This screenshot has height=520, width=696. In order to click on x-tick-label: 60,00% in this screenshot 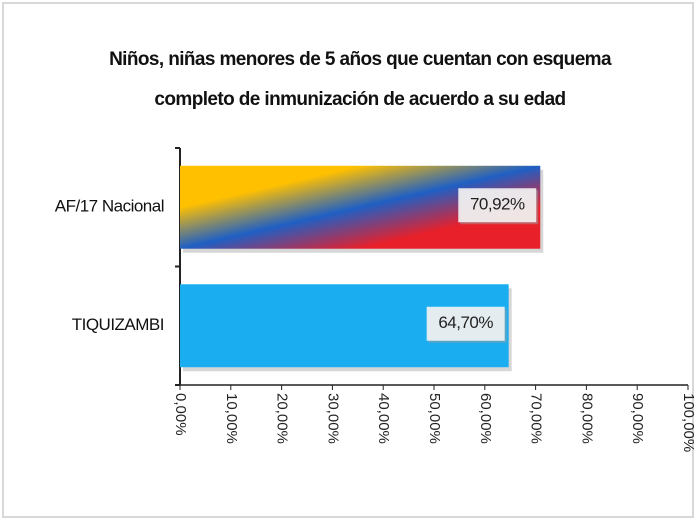, I will do `click(485, 418)`.